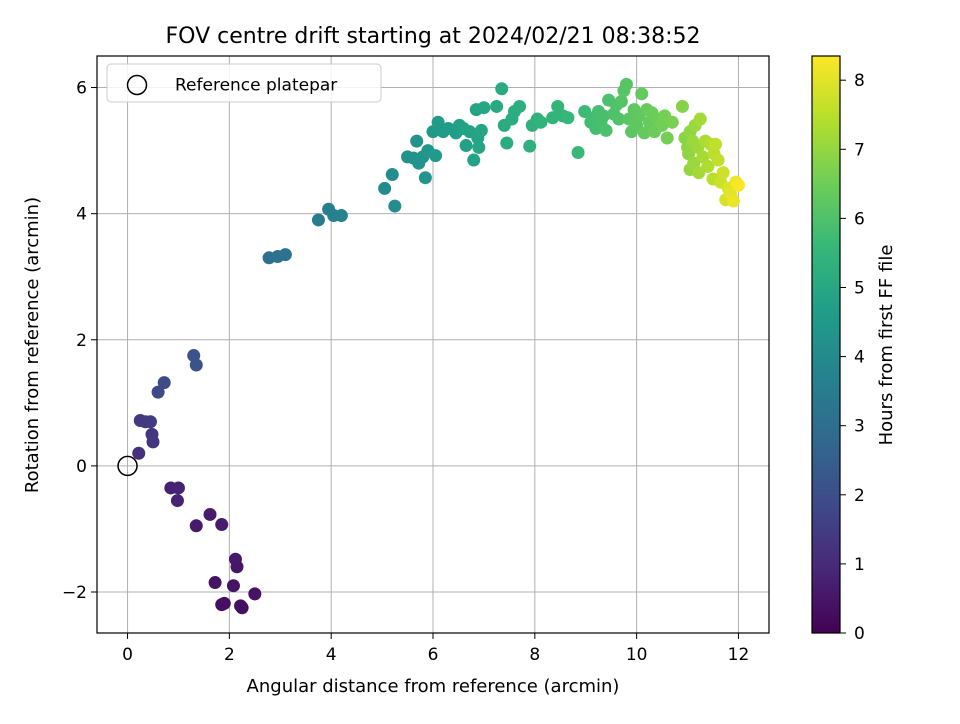  What do you see at coordinates (826, 344) in the screenshot?
I see `colorbar` at bounding box center [826, 344].